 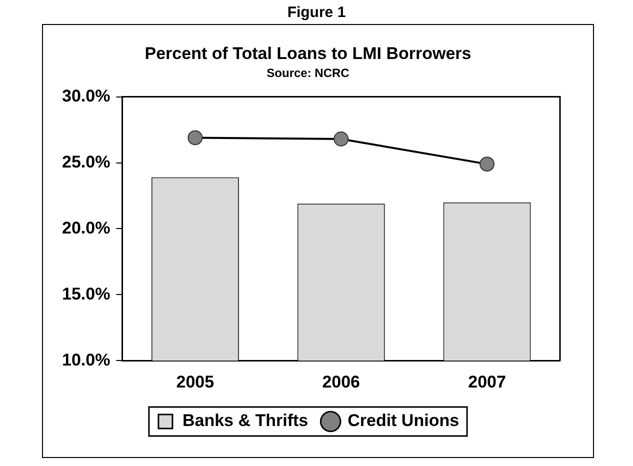 What do you see at coordinates (308, 53) in the screenshot?
I see `chart-title: Percent of Total Loans to LMI Borrowers` at bounding box center [308, 53].